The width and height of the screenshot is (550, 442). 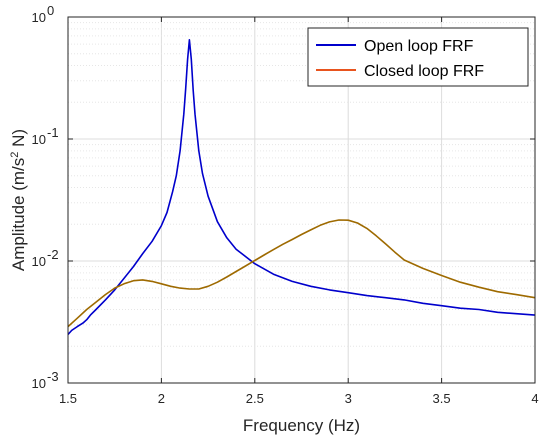 I want to click on x-tick-label: 4, so click(x=534, y=398).